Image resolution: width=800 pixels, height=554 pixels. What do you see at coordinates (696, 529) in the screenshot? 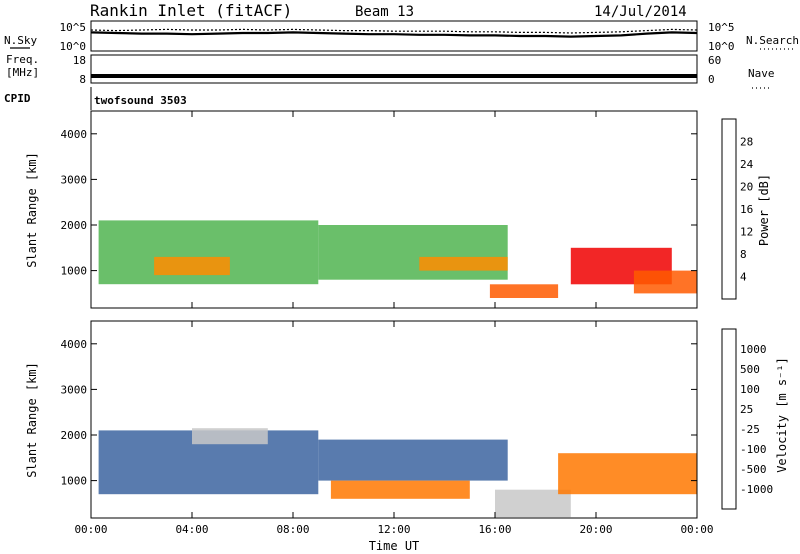
I see `xtick-label-6: 00:00` at bounding box center [696, 529].